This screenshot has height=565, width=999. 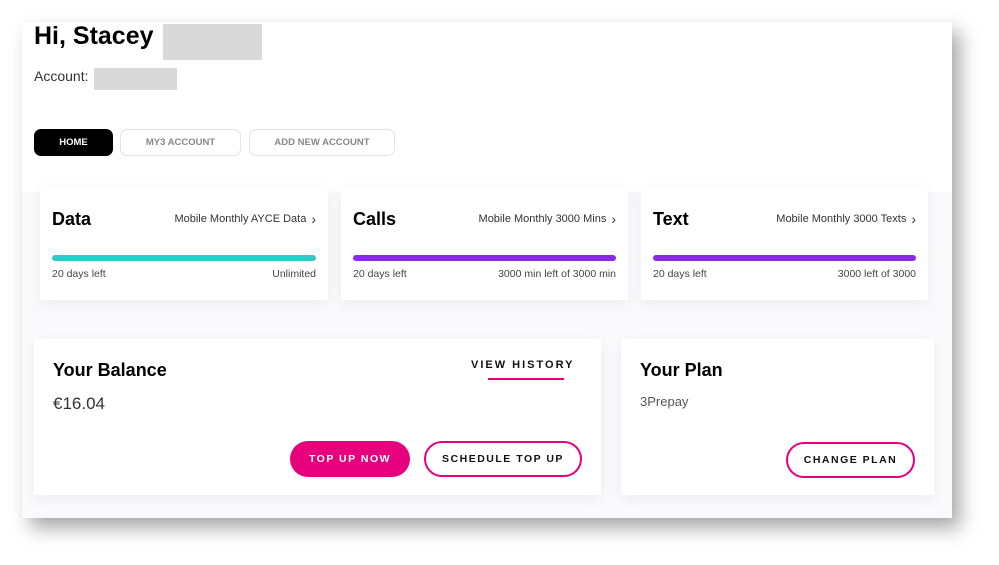 What do you see at coordinates (240, 219) in the screenshot?
I see `plan-link-label: Mobile Monthly AYCE Data` at bounding box center [240, 219].